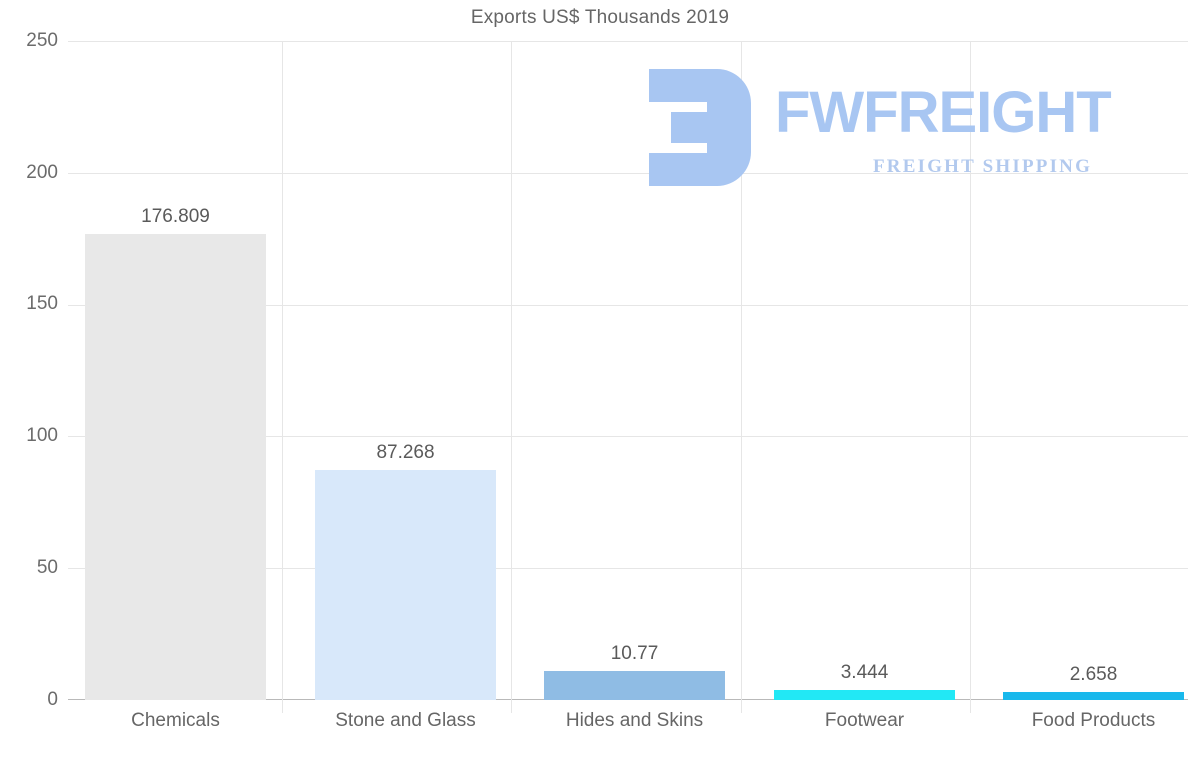 The image size is (1200, 763). I want to click on bar-hides-and-skins, so click(634, 685).